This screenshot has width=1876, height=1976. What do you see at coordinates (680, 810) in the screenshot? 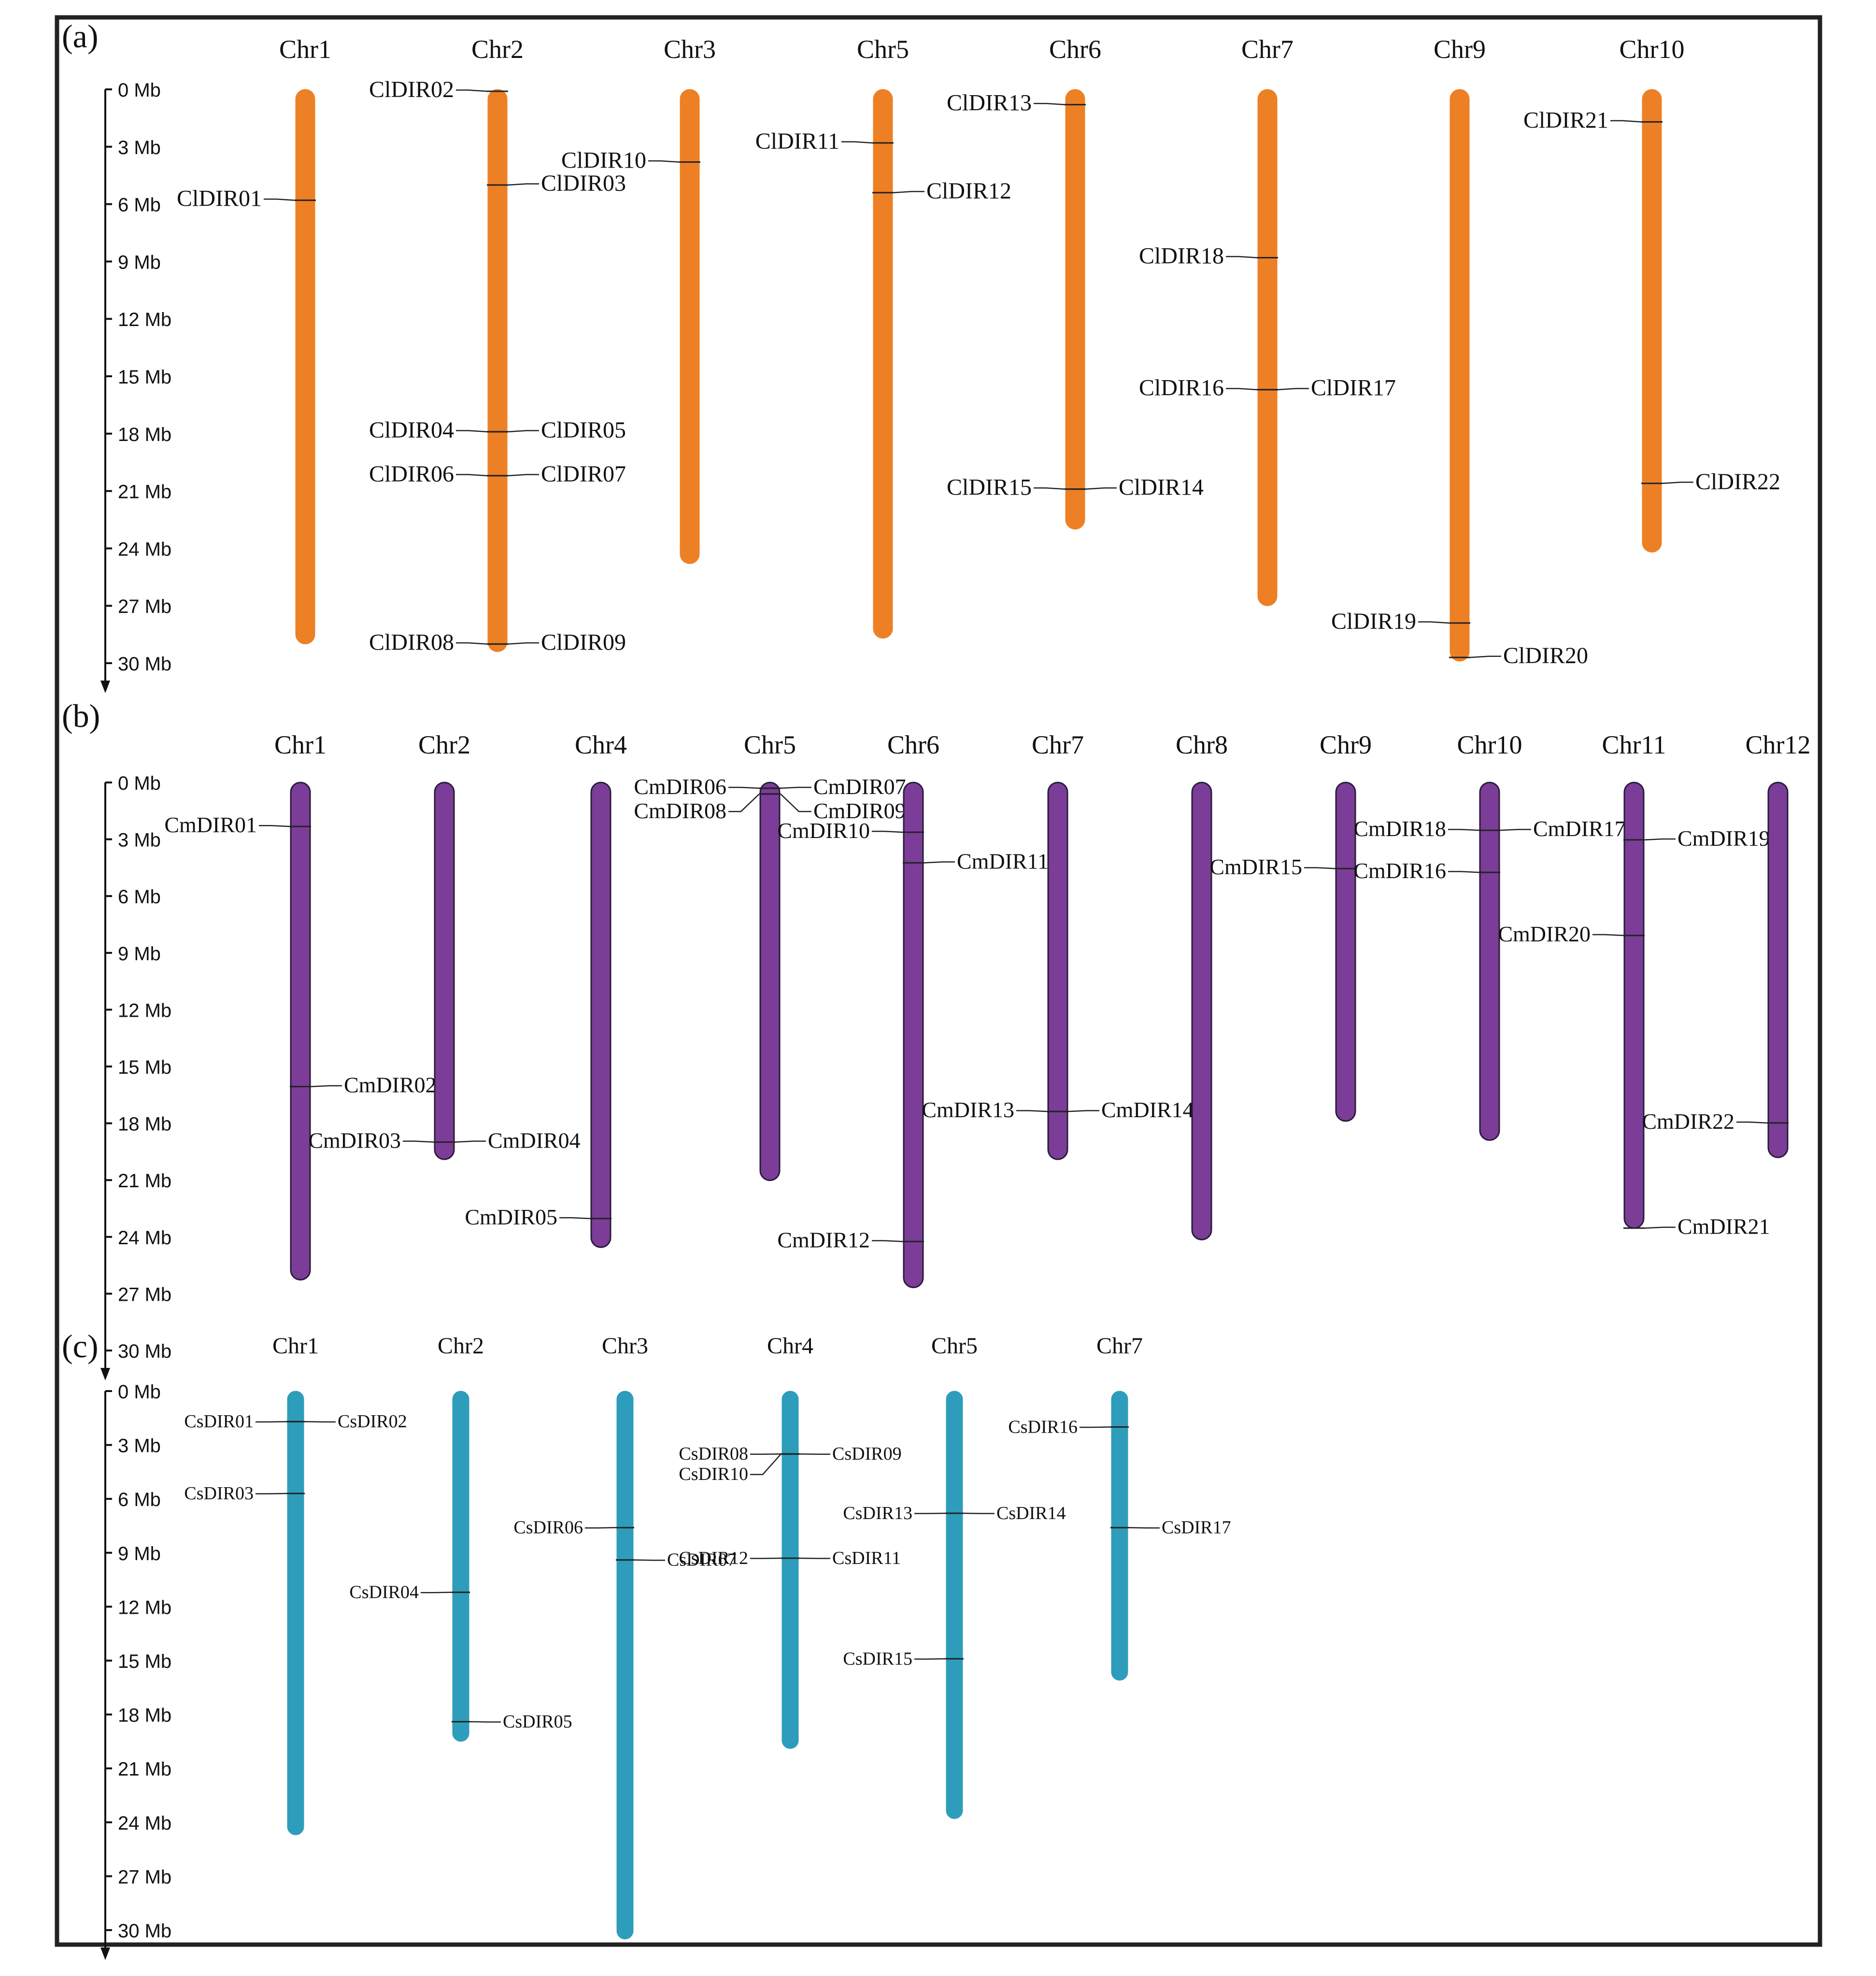
I see `gene-label: CmDIR08` at bounding box center [680, 810].